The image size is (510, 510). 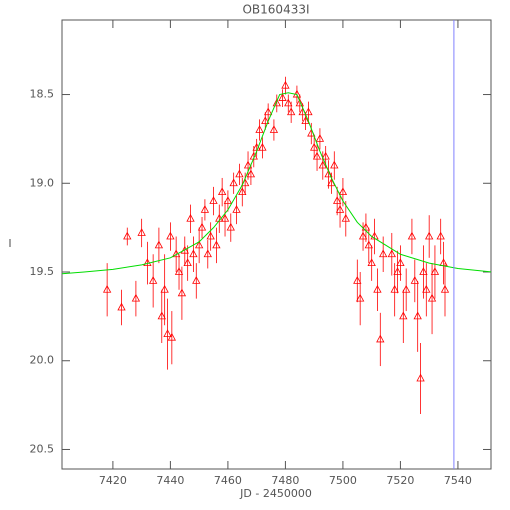 What do you see at coordinates (400, 480) in the screenshot?
I see `x-tick-label: 7520` at bounding box center [400, 480].